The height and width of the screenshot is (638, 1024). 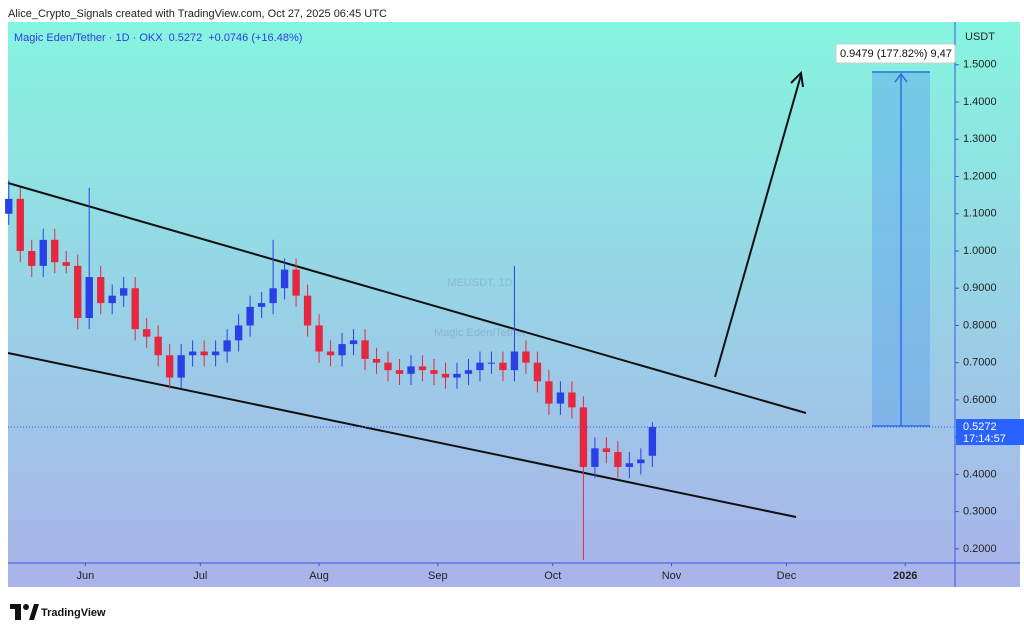 I want to click on last-price-label: 0.5272, so click(x=980, y=427).